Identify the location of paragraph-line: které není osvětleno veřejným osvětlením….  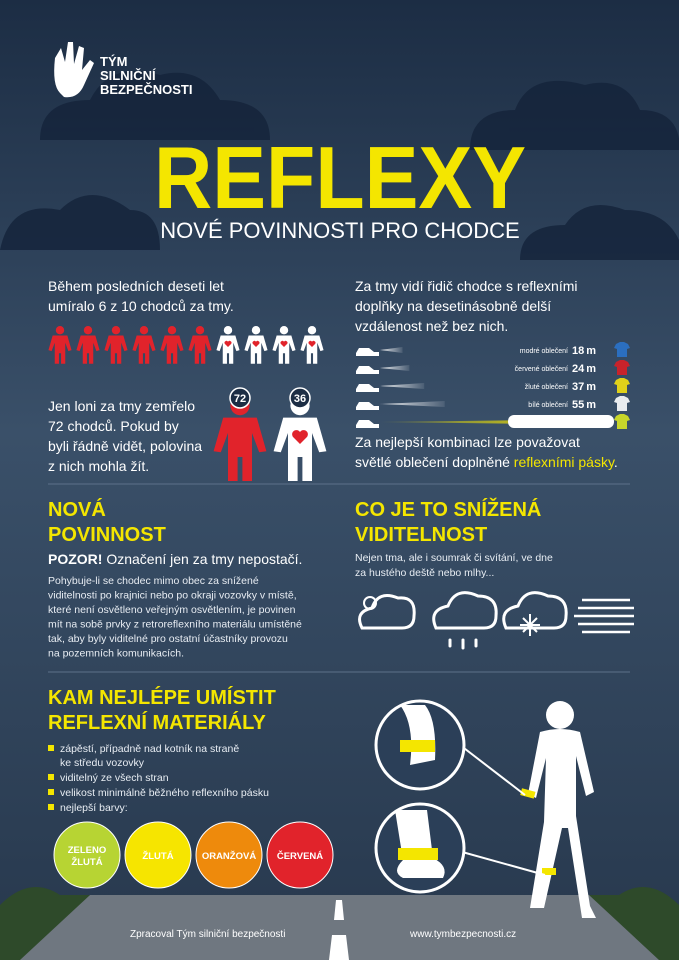
(172, 610).